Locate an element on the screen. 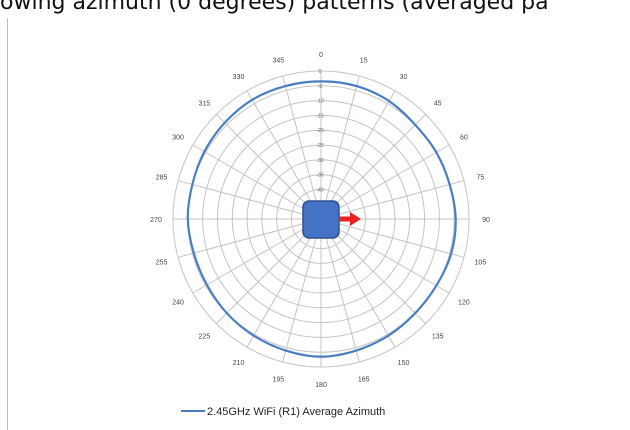 The height and width of the screenshot is (430, 630). device-box is located at coordinates (321, 219).